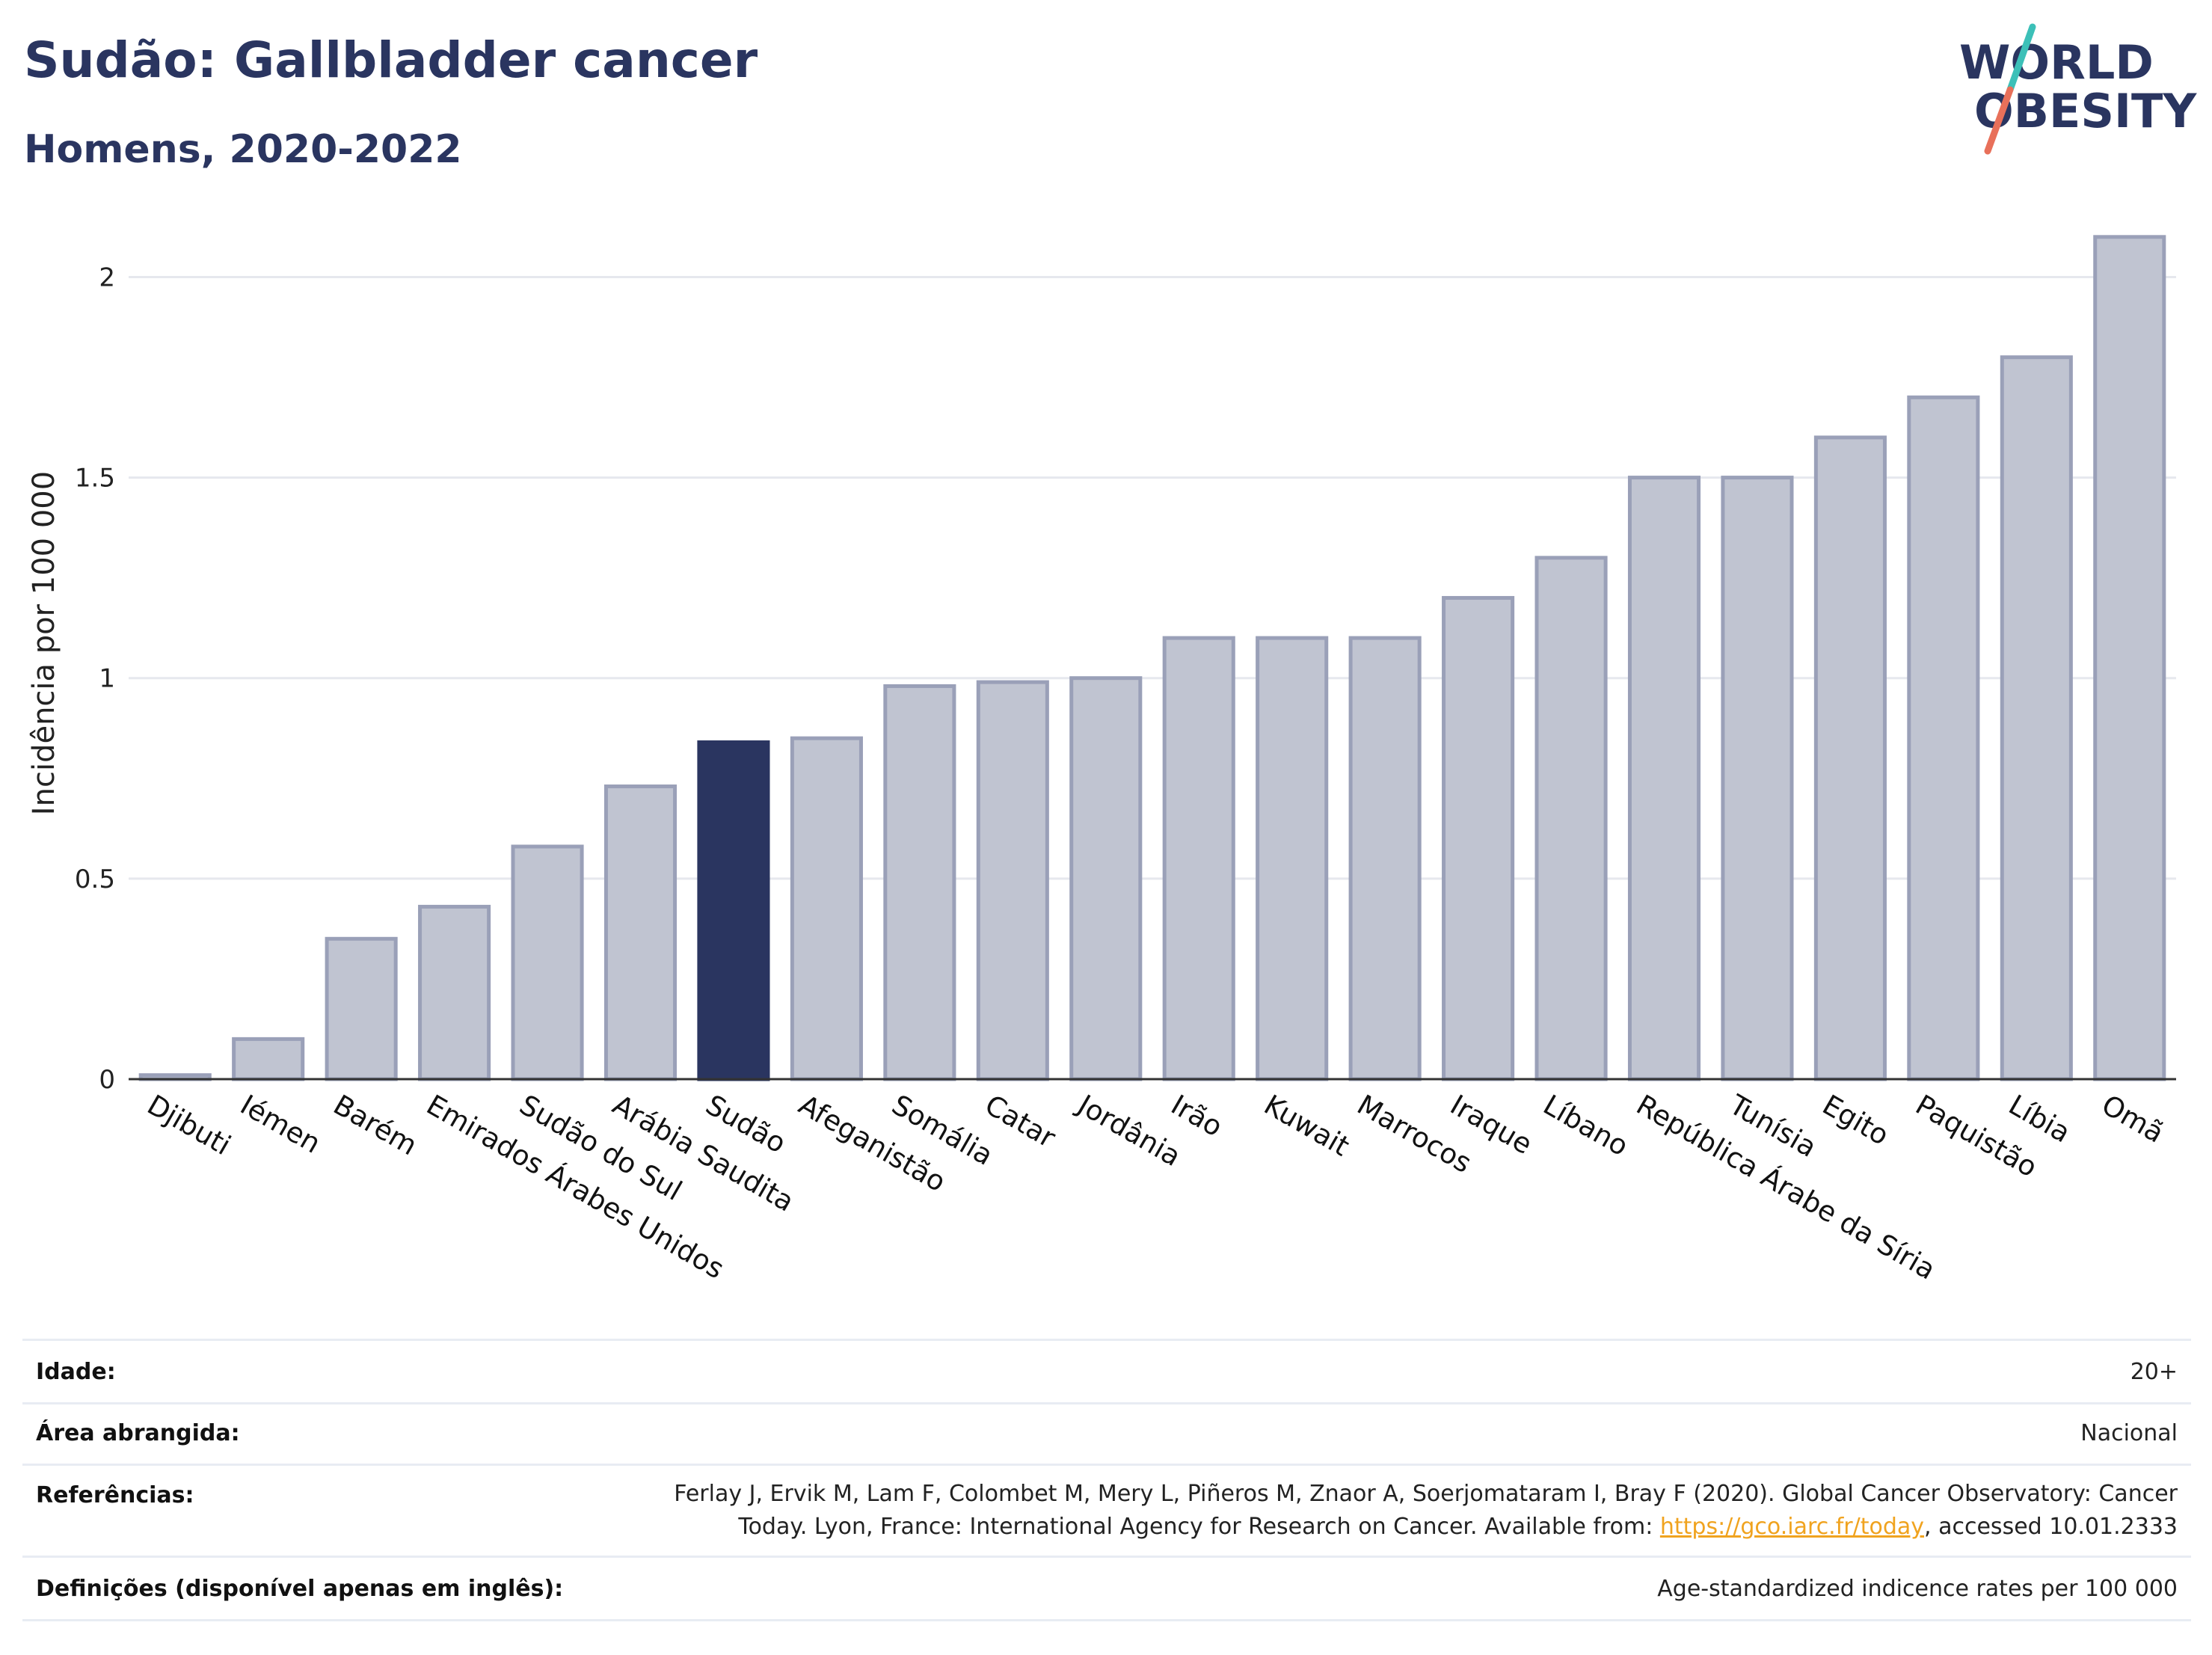 The width and height of the screenshot is (2212, 1655). Describe the element at coordinates (95, 879) in the screenshot. I see `y-tick-label: 0.5` at that location.